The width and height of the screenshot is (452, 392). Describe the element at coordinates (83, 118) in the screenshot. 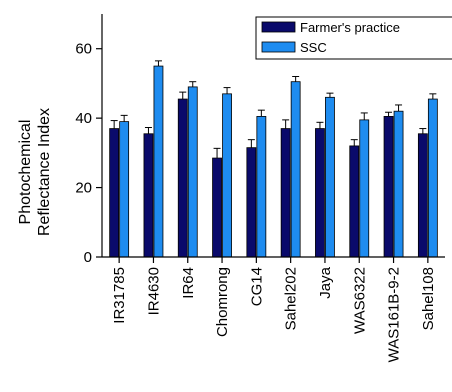

I see `y-tick-label: 40` at that location.